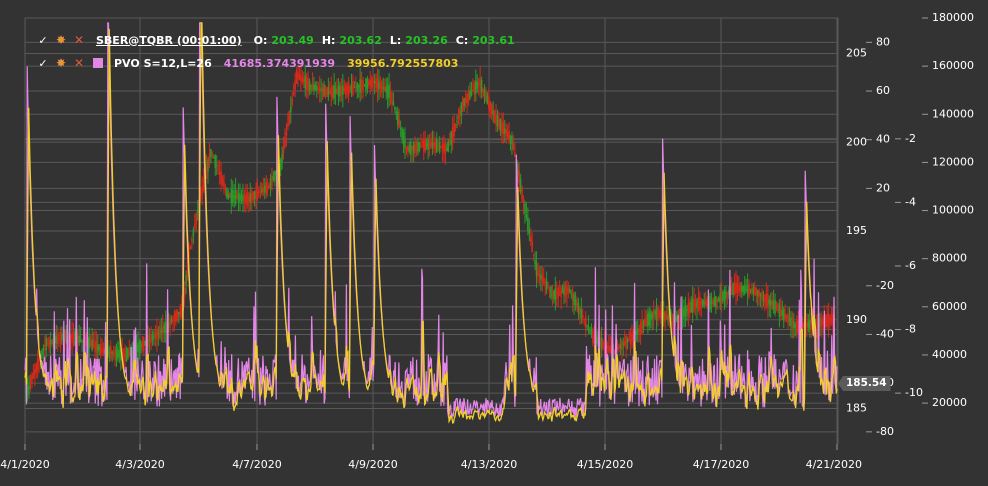 The height and width of the screenshot is (486, 988). What do you see at coordinates (139, 464) in the screenshot?
I see `time-tick-label: 4/3/2020` at bounding box center [139, 464].